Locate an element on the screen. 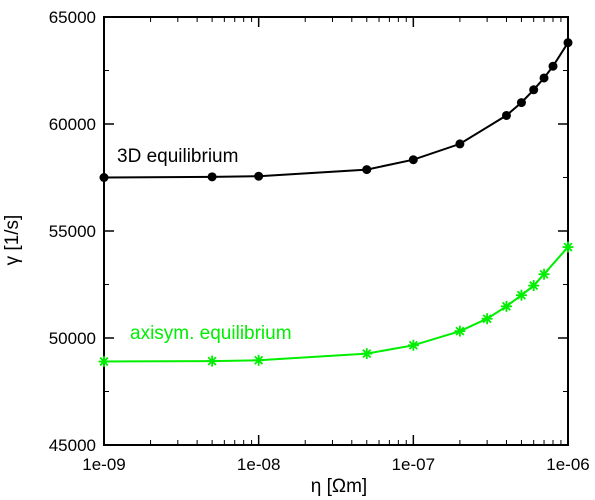 This screenshot has width=595, height=500. y-tick-label: 50000 is located at coordinates (72, 338).